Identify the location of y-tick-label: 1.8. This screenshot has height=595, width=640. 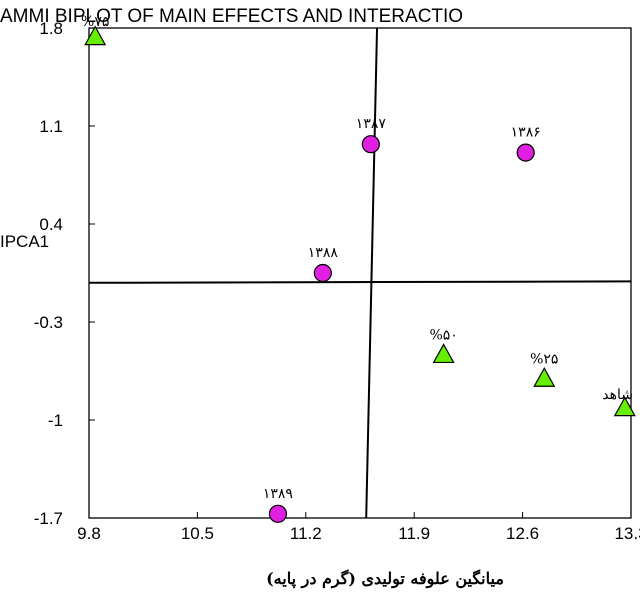
(51, 28).